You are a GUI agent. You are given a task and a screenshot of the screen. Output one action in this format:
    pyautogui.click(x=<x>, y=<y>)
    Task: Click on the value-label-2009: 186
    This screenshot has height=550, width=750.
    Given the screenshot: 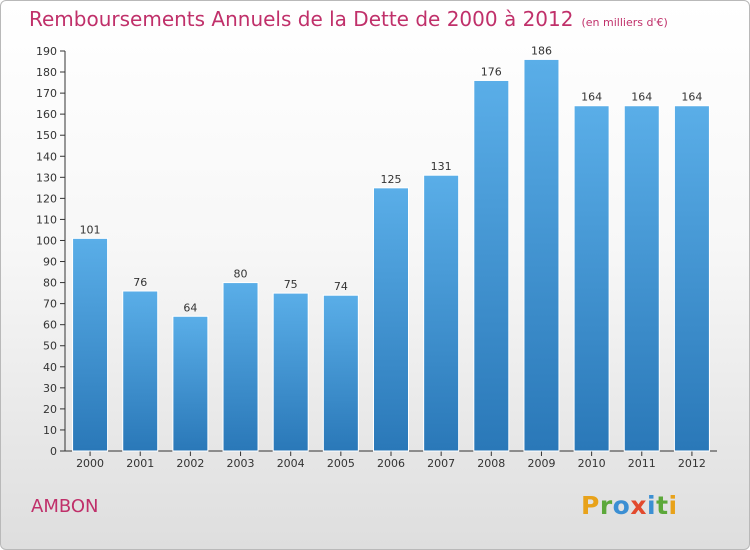 What is the action you would take?
    pyautogui.click(x=541, y=50)
    